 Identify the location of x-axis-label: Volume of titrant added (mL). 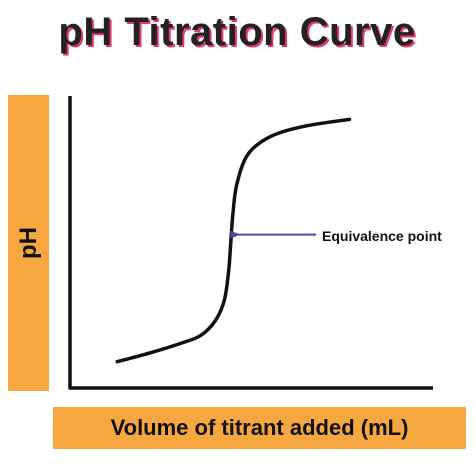
(259, 427).